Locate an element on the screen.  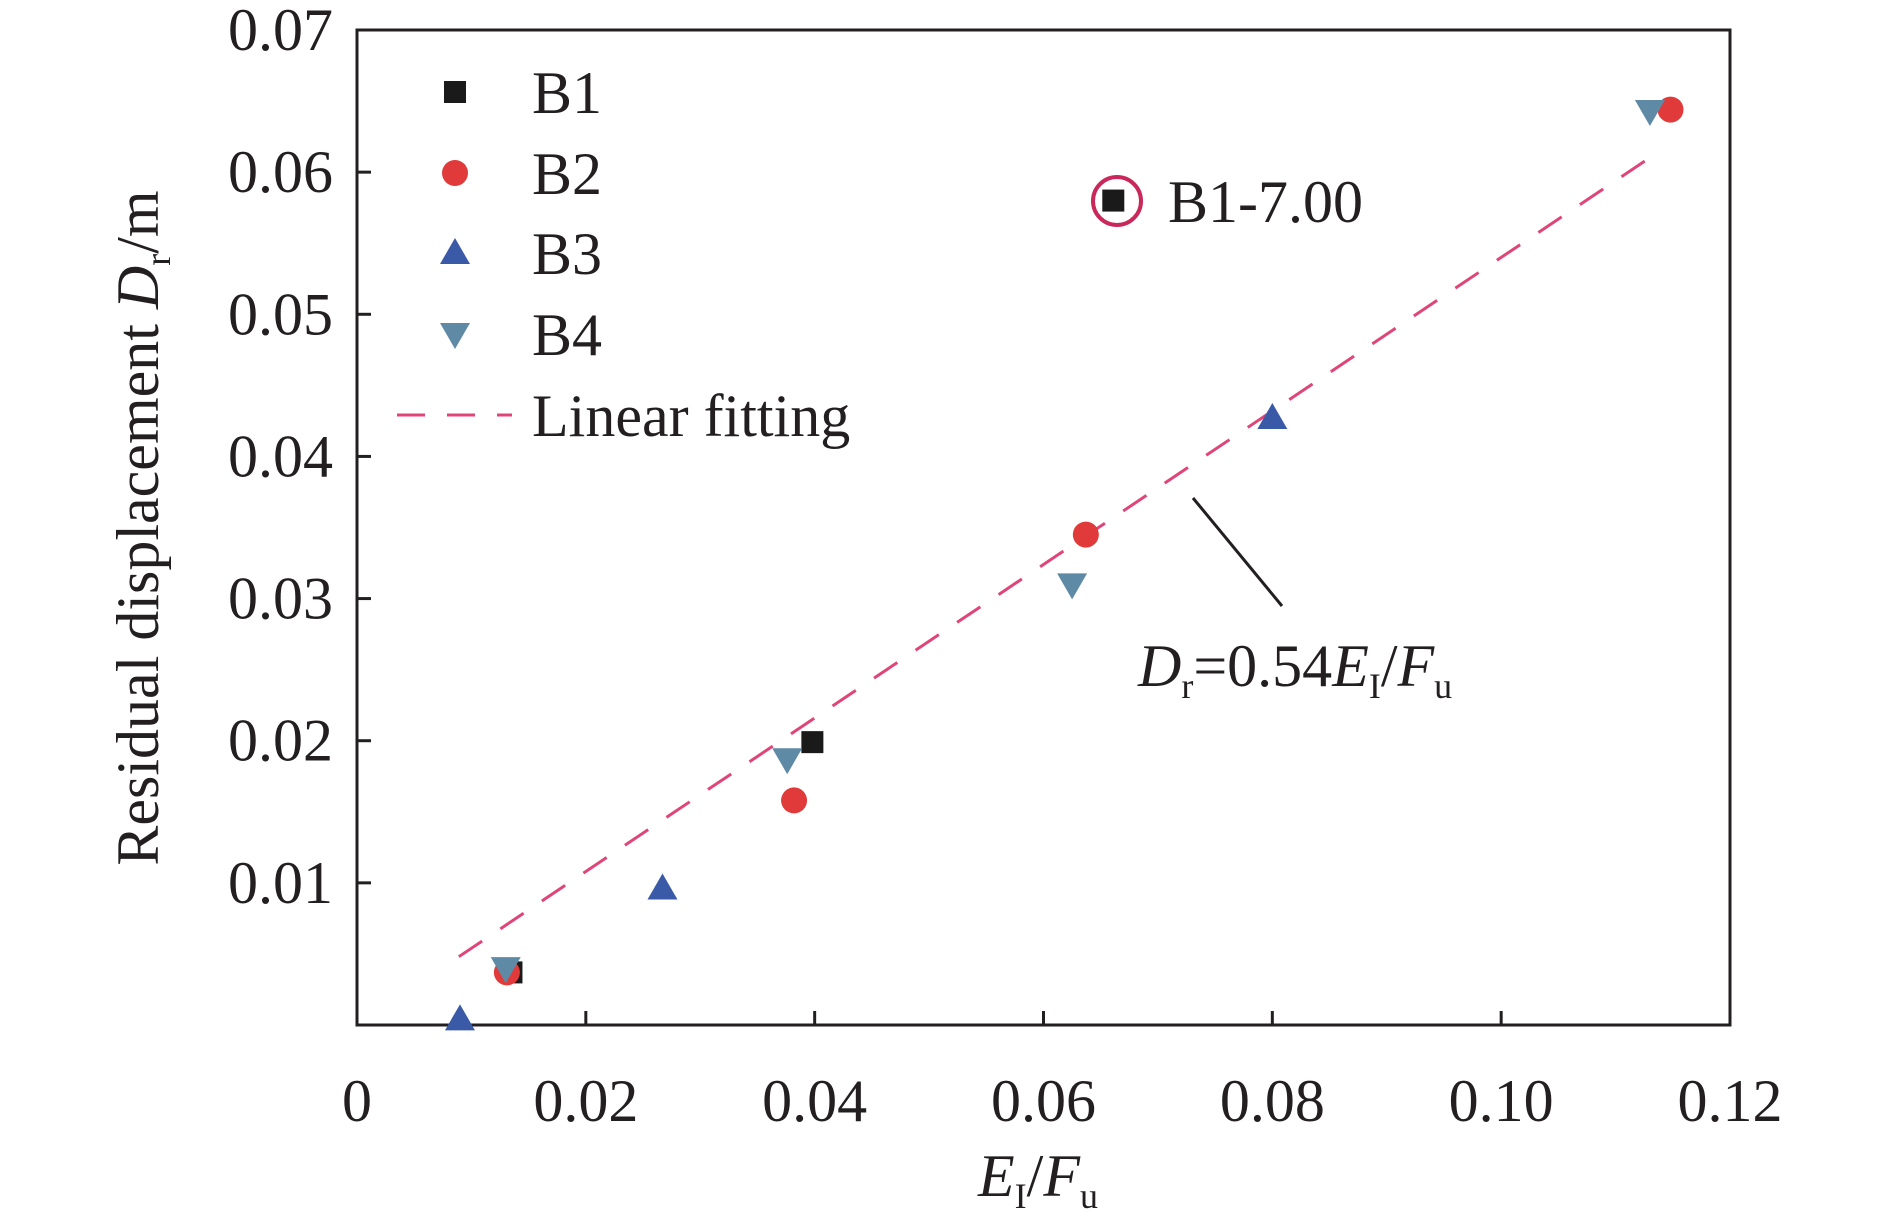
legend-marker-b1 is located at coordinates (455, 92).